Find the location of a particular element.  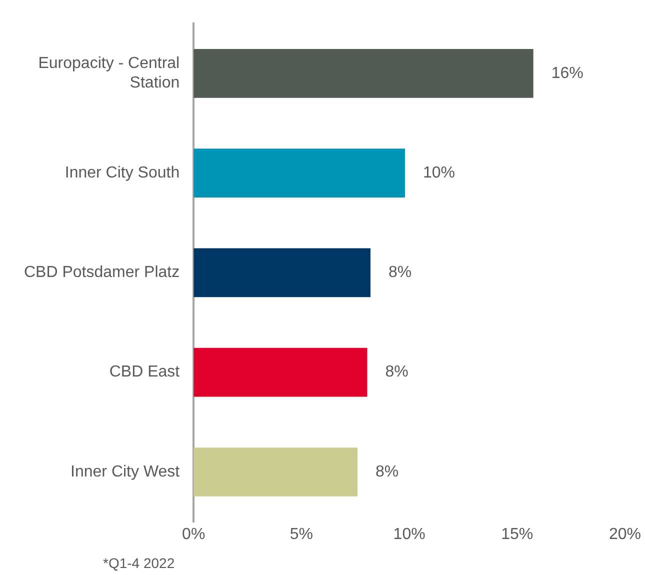

y-tick-label: Inner City West is located at coordinates (125, 471).